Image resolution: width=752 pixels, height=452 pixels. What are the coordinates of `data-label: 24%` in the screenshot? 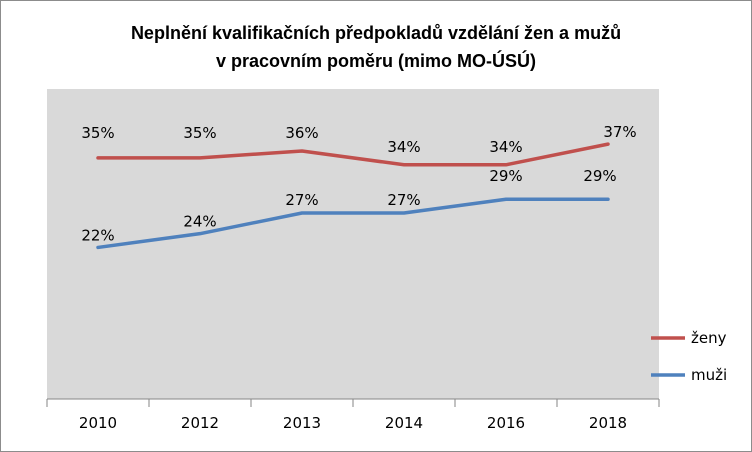 It's located at (199, 222).